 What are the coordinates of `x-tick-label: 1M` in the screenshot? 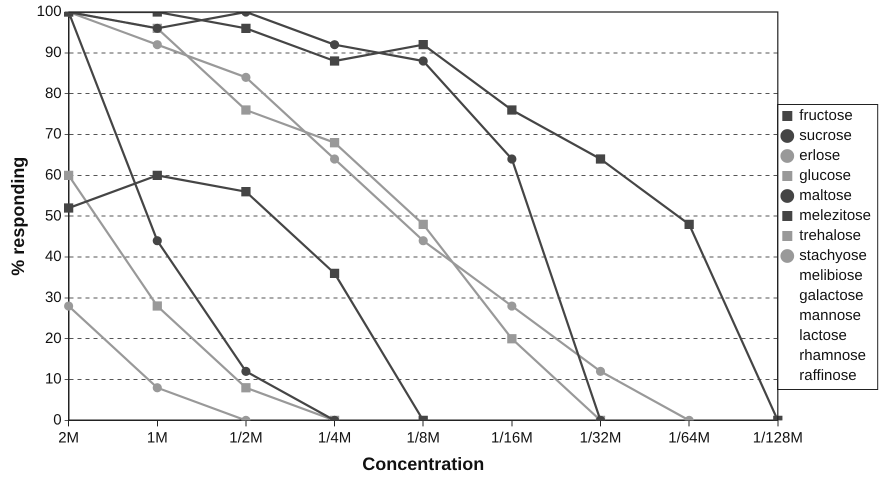 It's located at (157, 438).